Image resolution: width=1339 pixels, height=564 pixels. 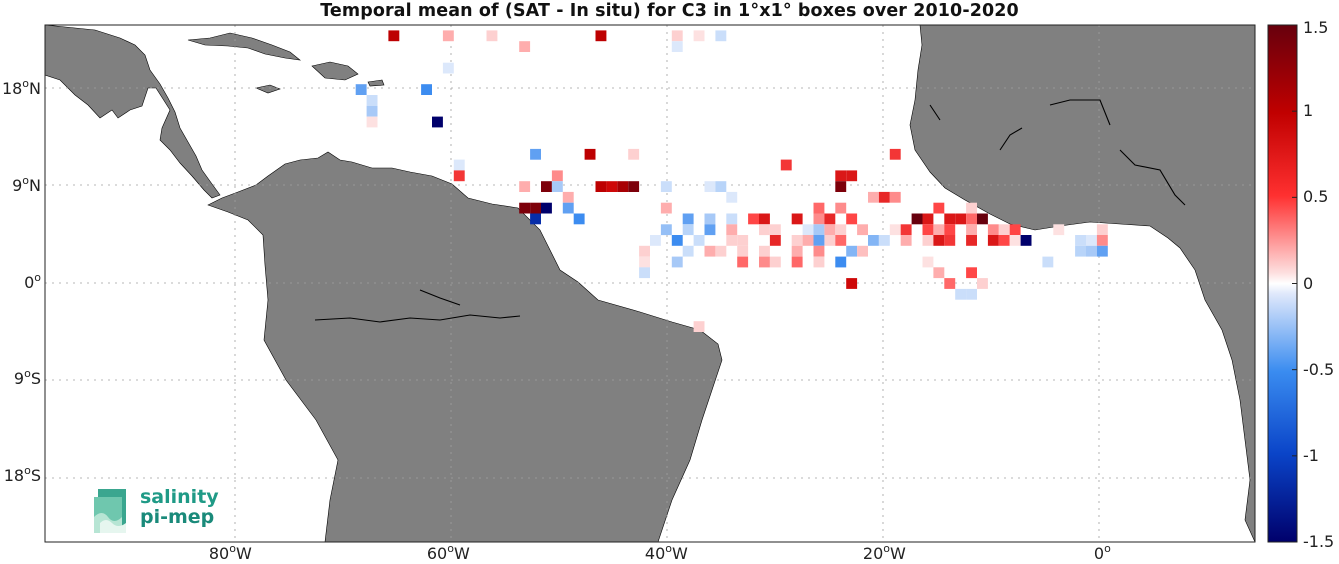 I want to click on longitude-label: 20oW, so click(x=884, y=552).